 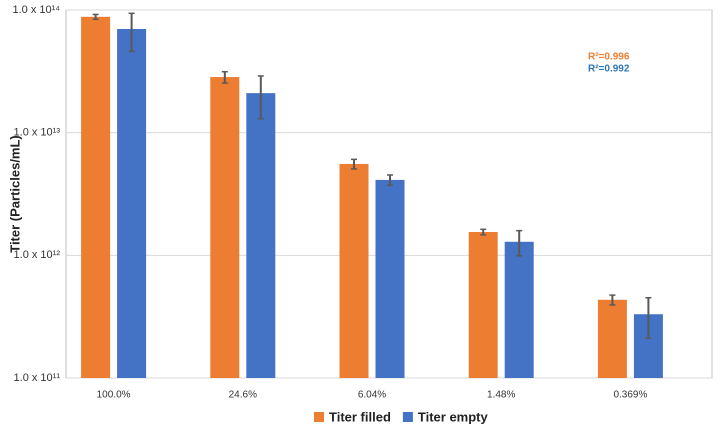 I want to click on legend-label: Titer empty, so click(x=453, y=416).